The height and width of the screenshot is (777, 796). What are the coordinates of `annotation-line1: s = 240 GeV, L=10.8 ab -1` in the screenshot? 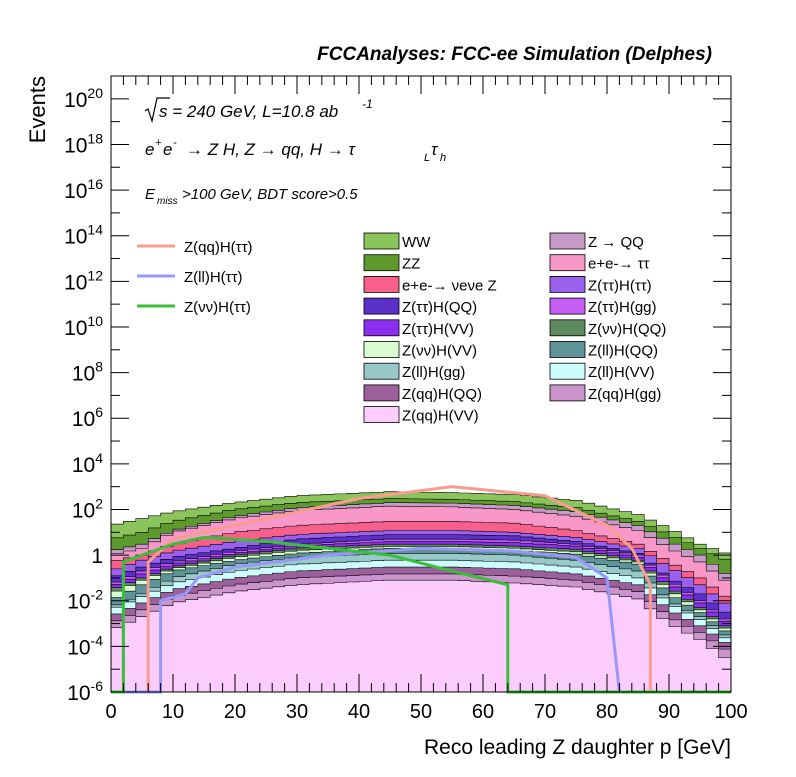 It's located at (258, 110).